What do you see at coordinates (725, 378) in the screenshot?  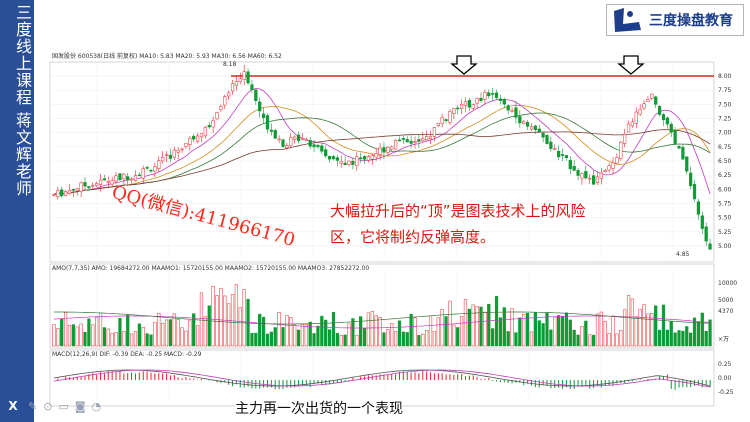 I see `macd-tick-label: 0.00` at bounding box center [725, 378].